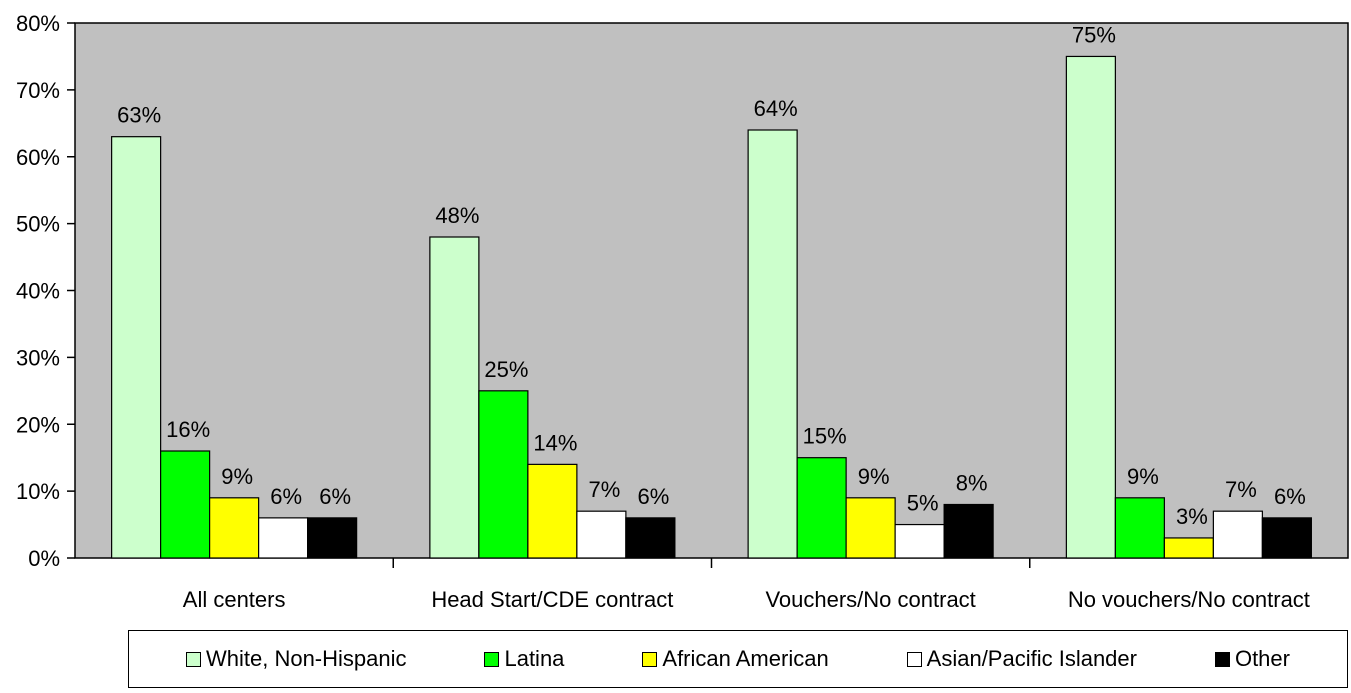 The image size is (1351, 693). I want to click on data-label: 63%, so click(139, 115).